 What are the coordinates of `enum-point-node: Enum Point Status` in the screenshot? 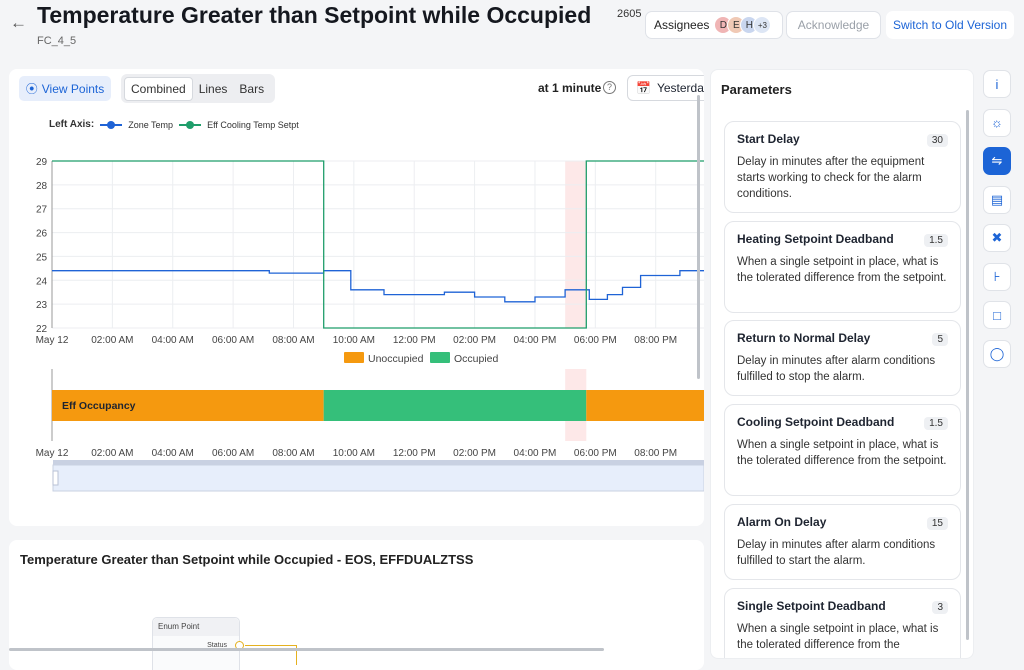 It's located at (198, 643).